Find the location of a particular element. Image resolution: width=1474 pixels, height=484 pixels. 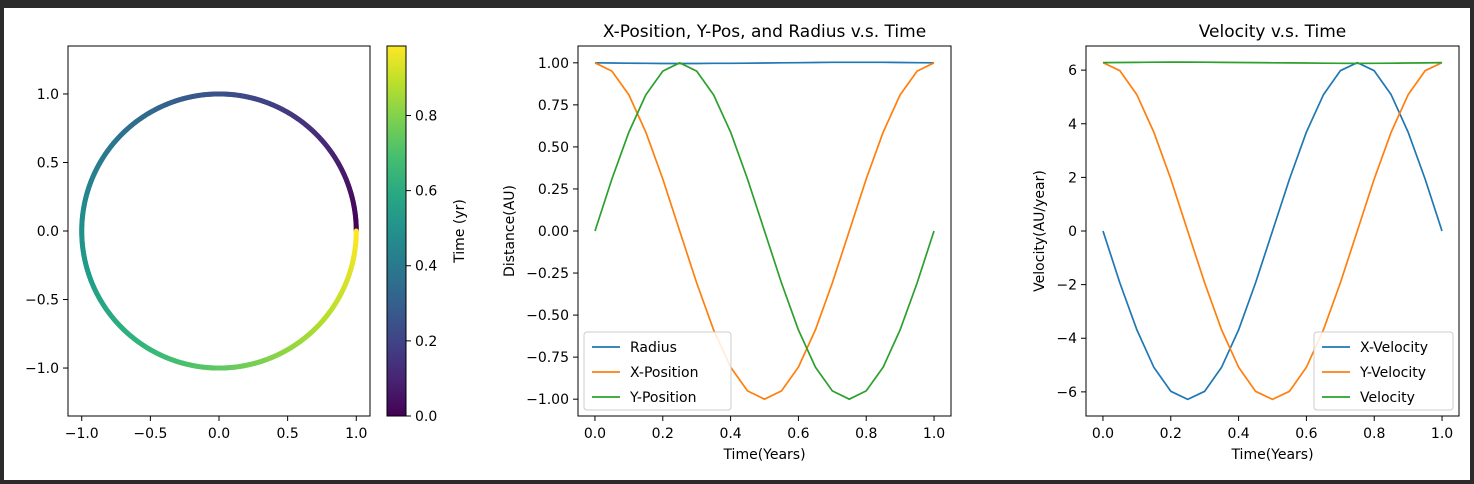

y-tick-label: 0.0 is located at coordinates (48, 232).